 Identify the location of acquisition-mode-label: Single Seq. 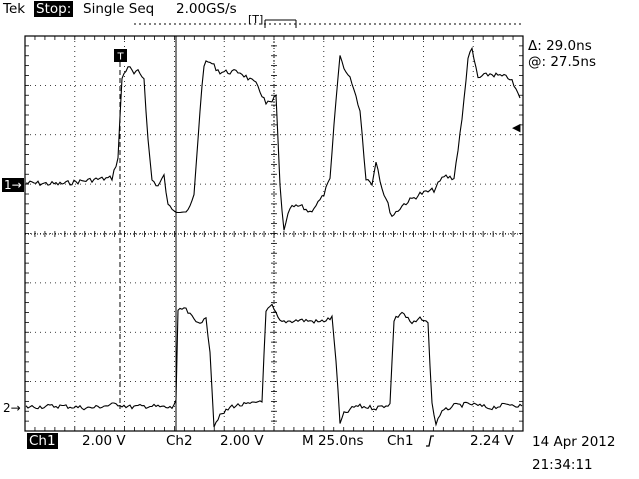
(119, 9).